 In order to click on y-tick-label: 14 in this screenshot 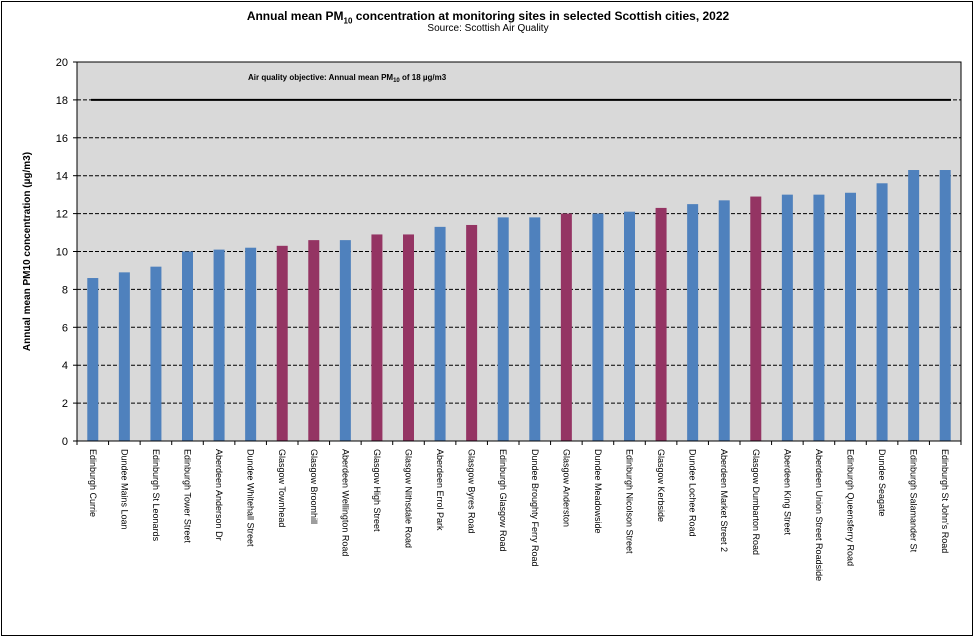, I will do `click(62, 177)`.